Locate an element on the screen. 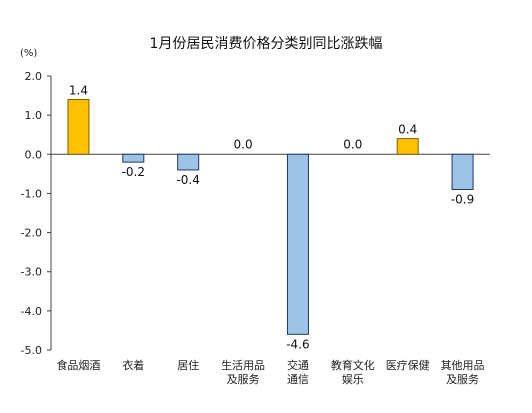 Image resolution: width=532 pixels, height=413 pixels. bar-value-label: -4.6 is located at coordinates (297, 344).